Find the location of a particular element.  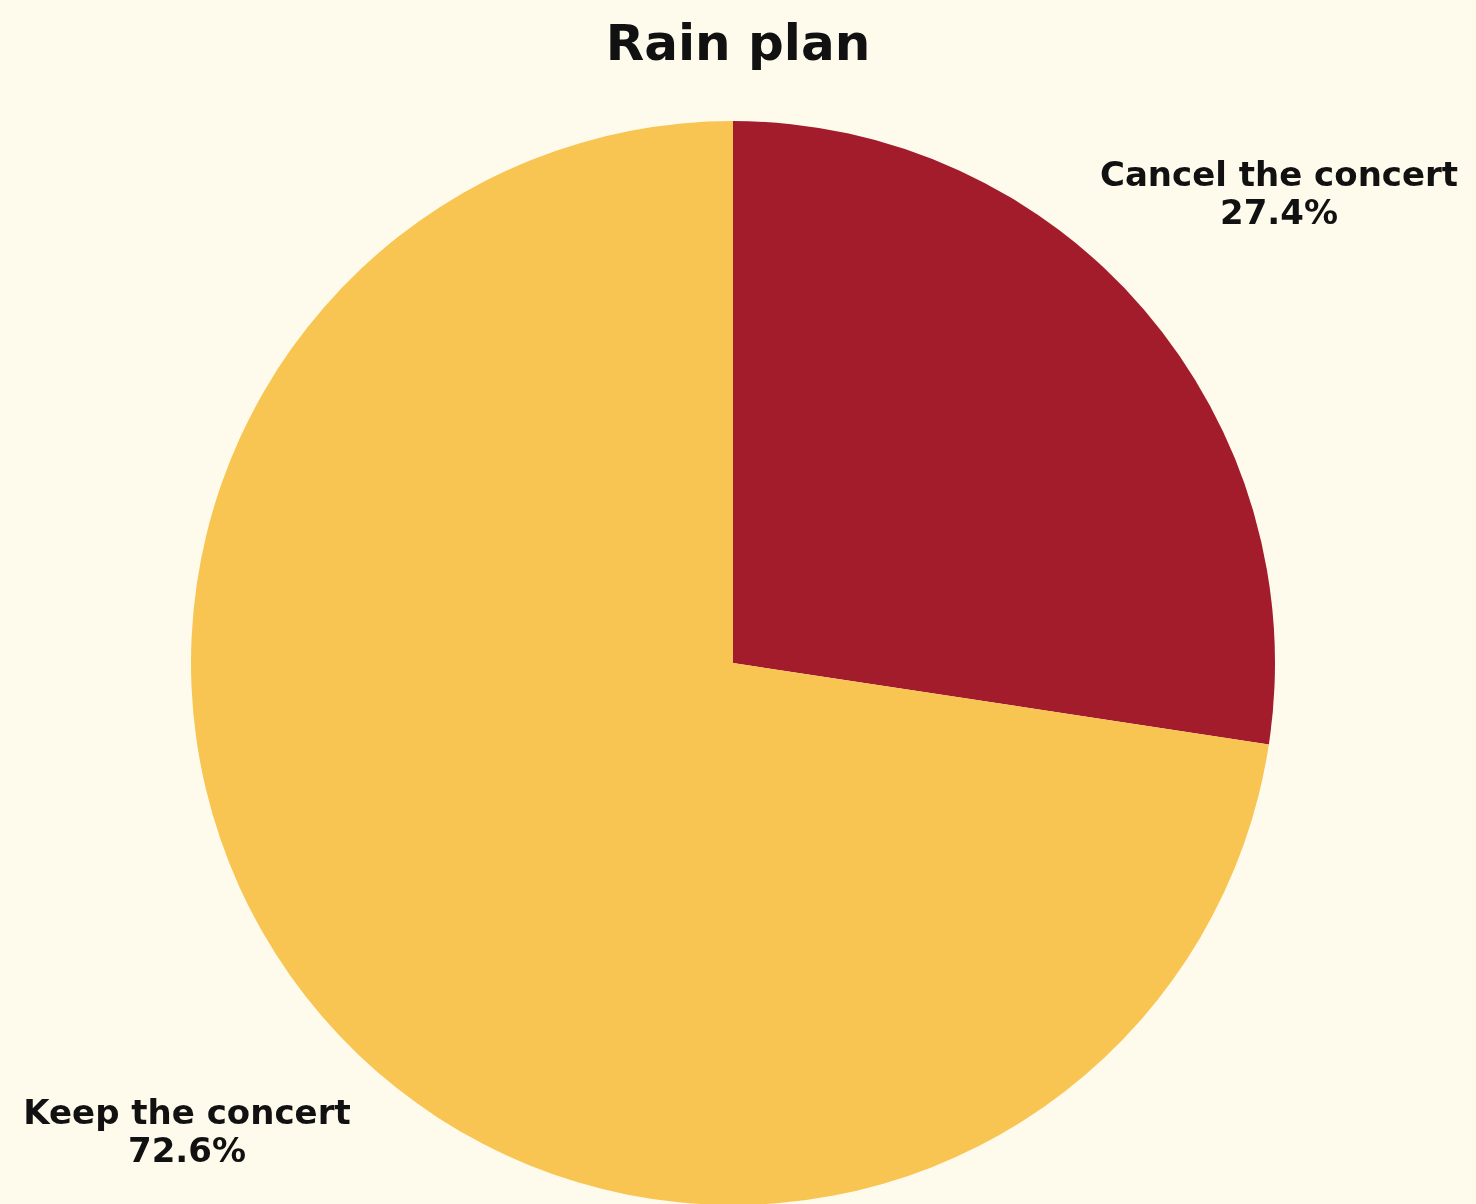

data-label: 27.4% is located at coordinates (1279, 211).